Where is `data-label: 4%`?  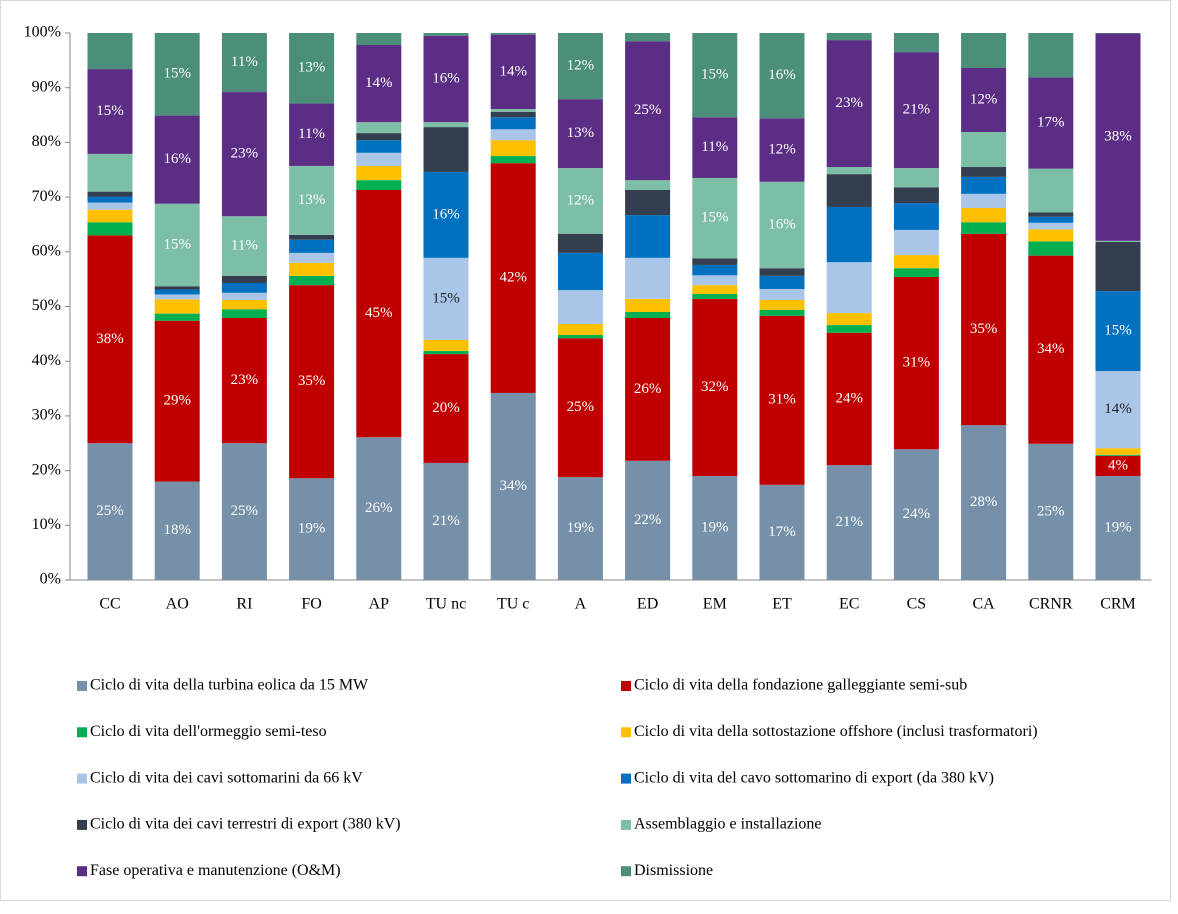
data-label: 4% is located at coordinates (1118, 465).